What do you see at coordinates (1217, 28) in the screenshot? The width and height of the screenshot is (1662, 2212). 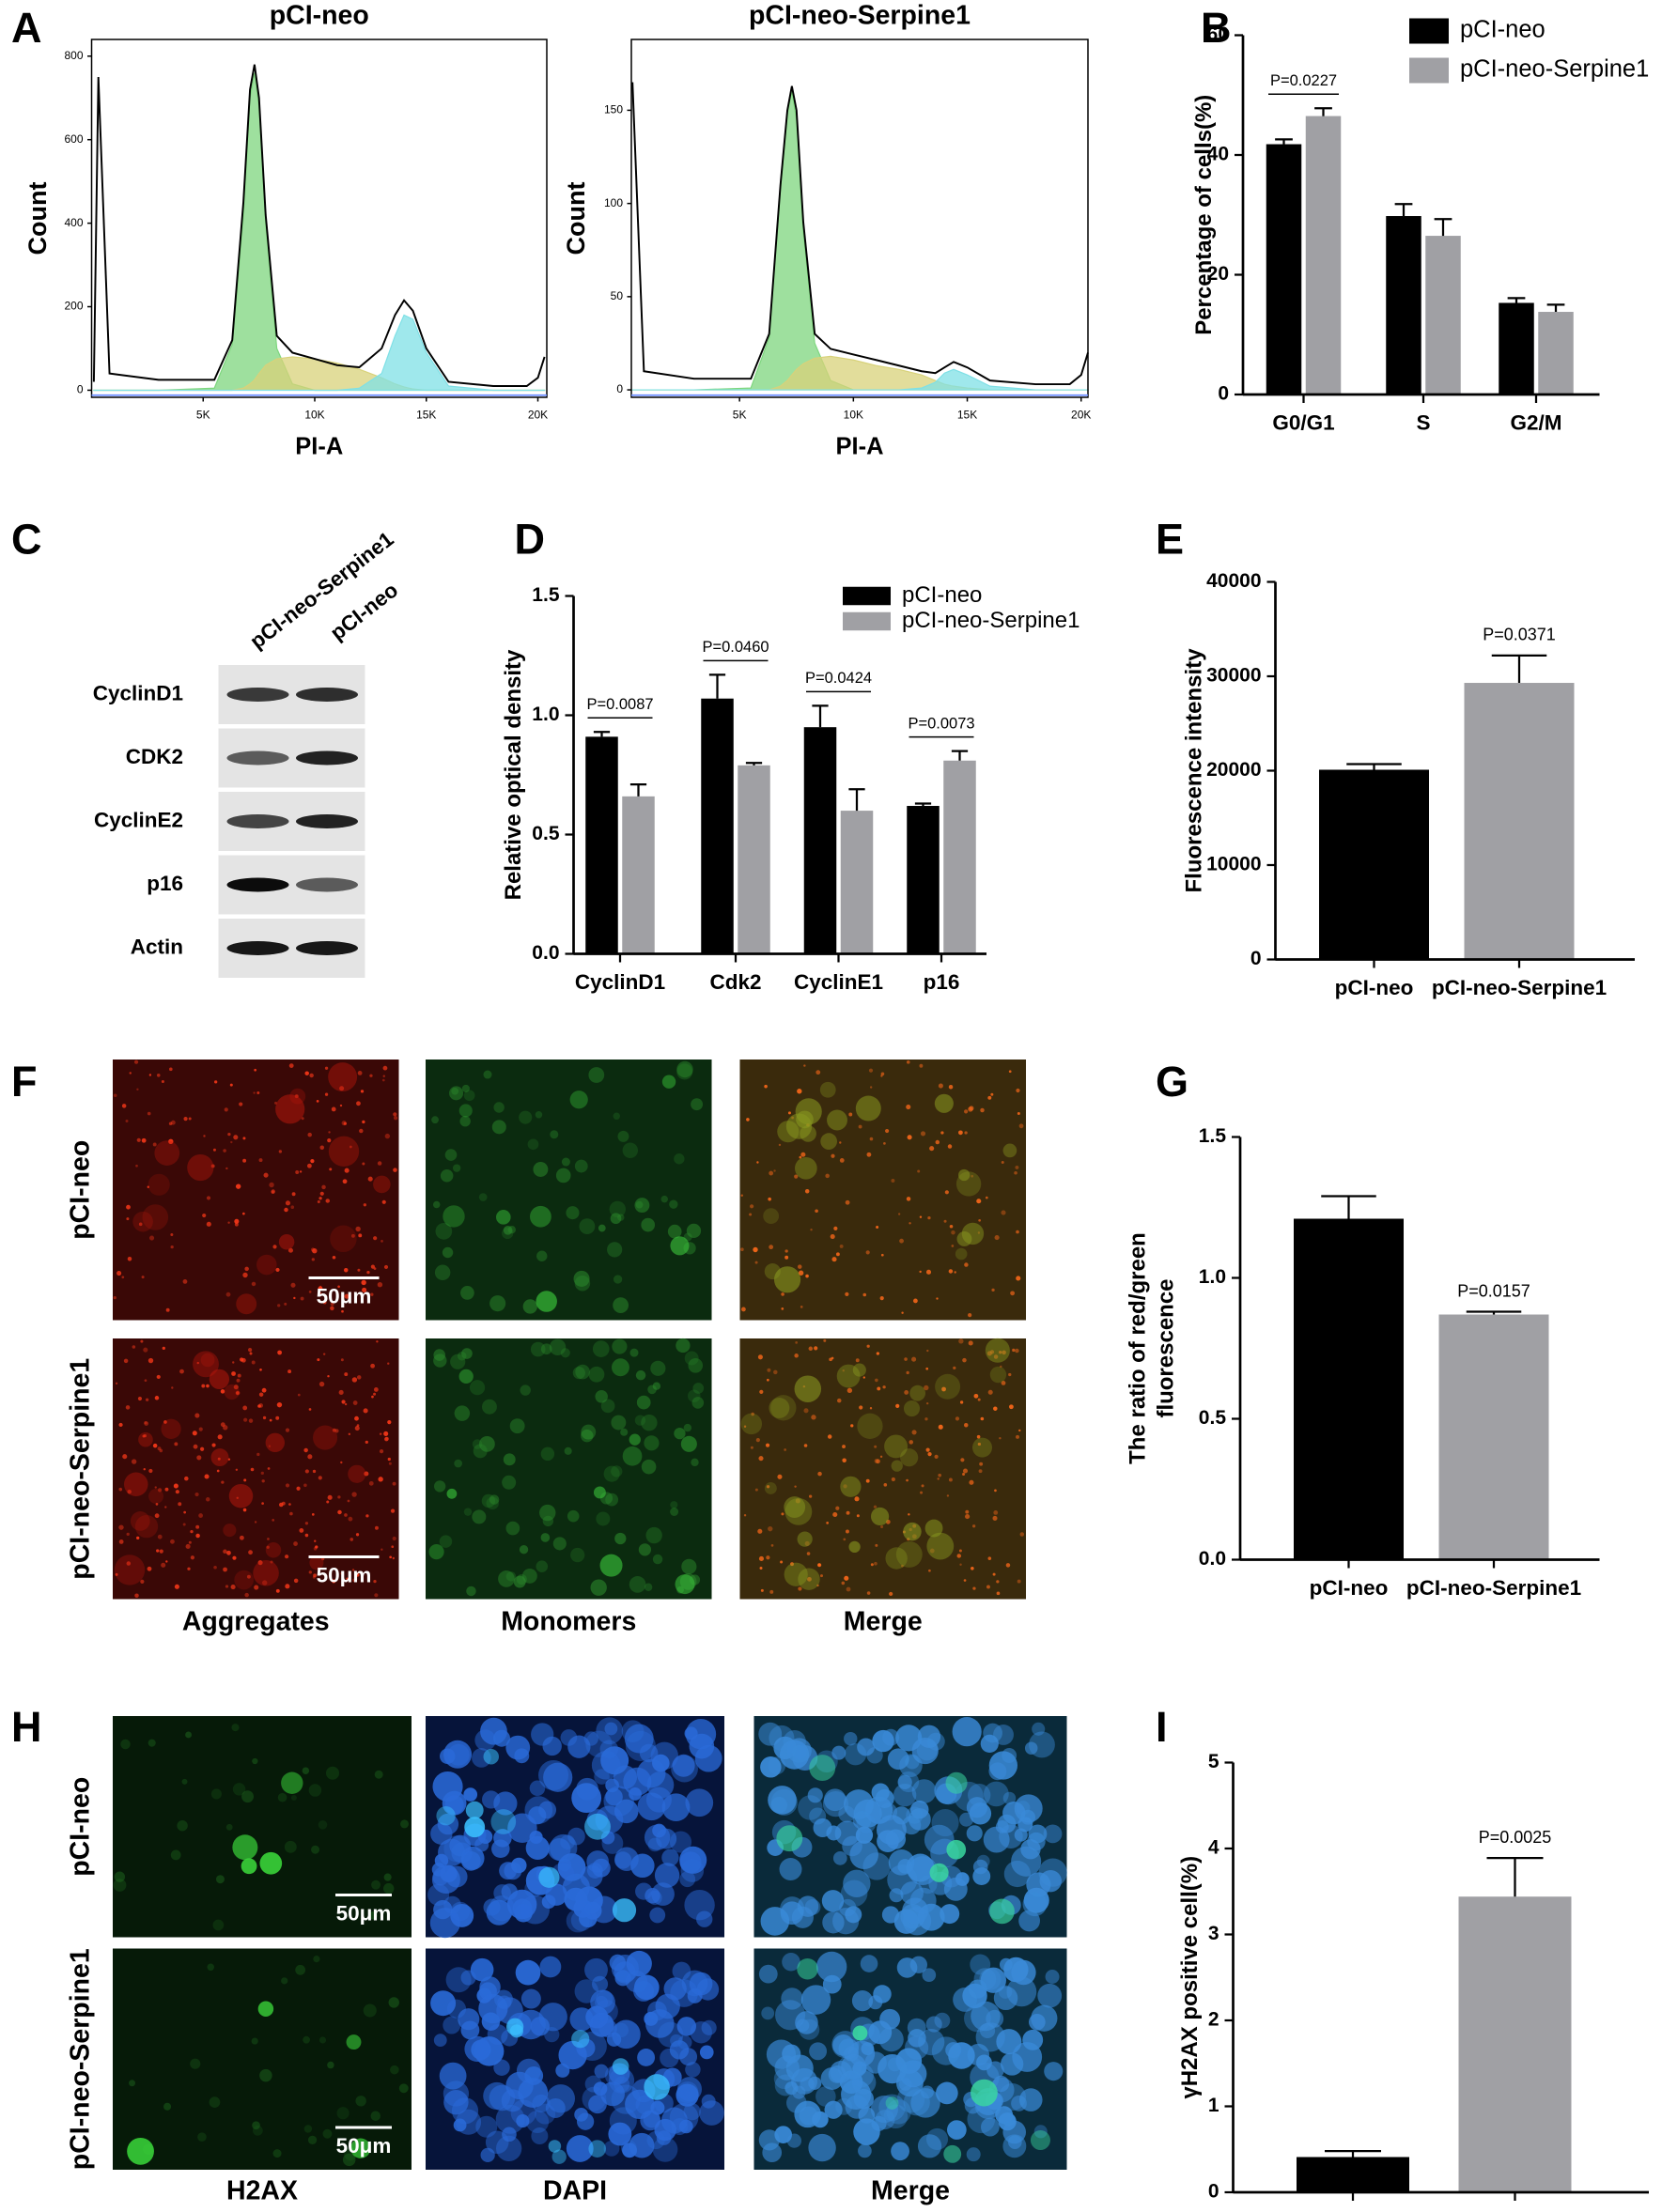 I see `panel-letter: B` at bounding box center [1217, 28].